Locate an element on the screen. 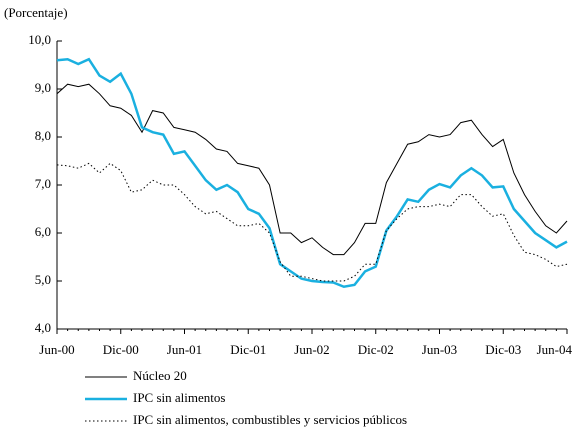  y-tick-label: 7,0 is located at coordinates (43, 183).